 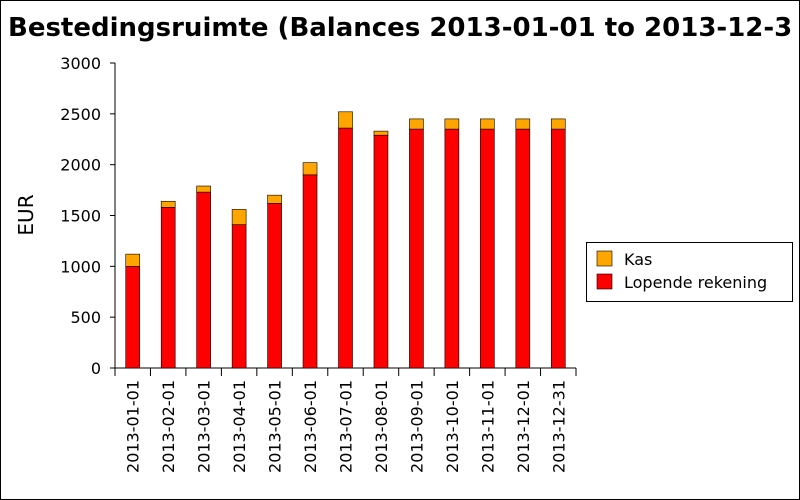 What do you see at coordinates (133, 426) in the screenshot?
I see `x-tick-label: 2013-01-01` at bounding box center [133, 426].